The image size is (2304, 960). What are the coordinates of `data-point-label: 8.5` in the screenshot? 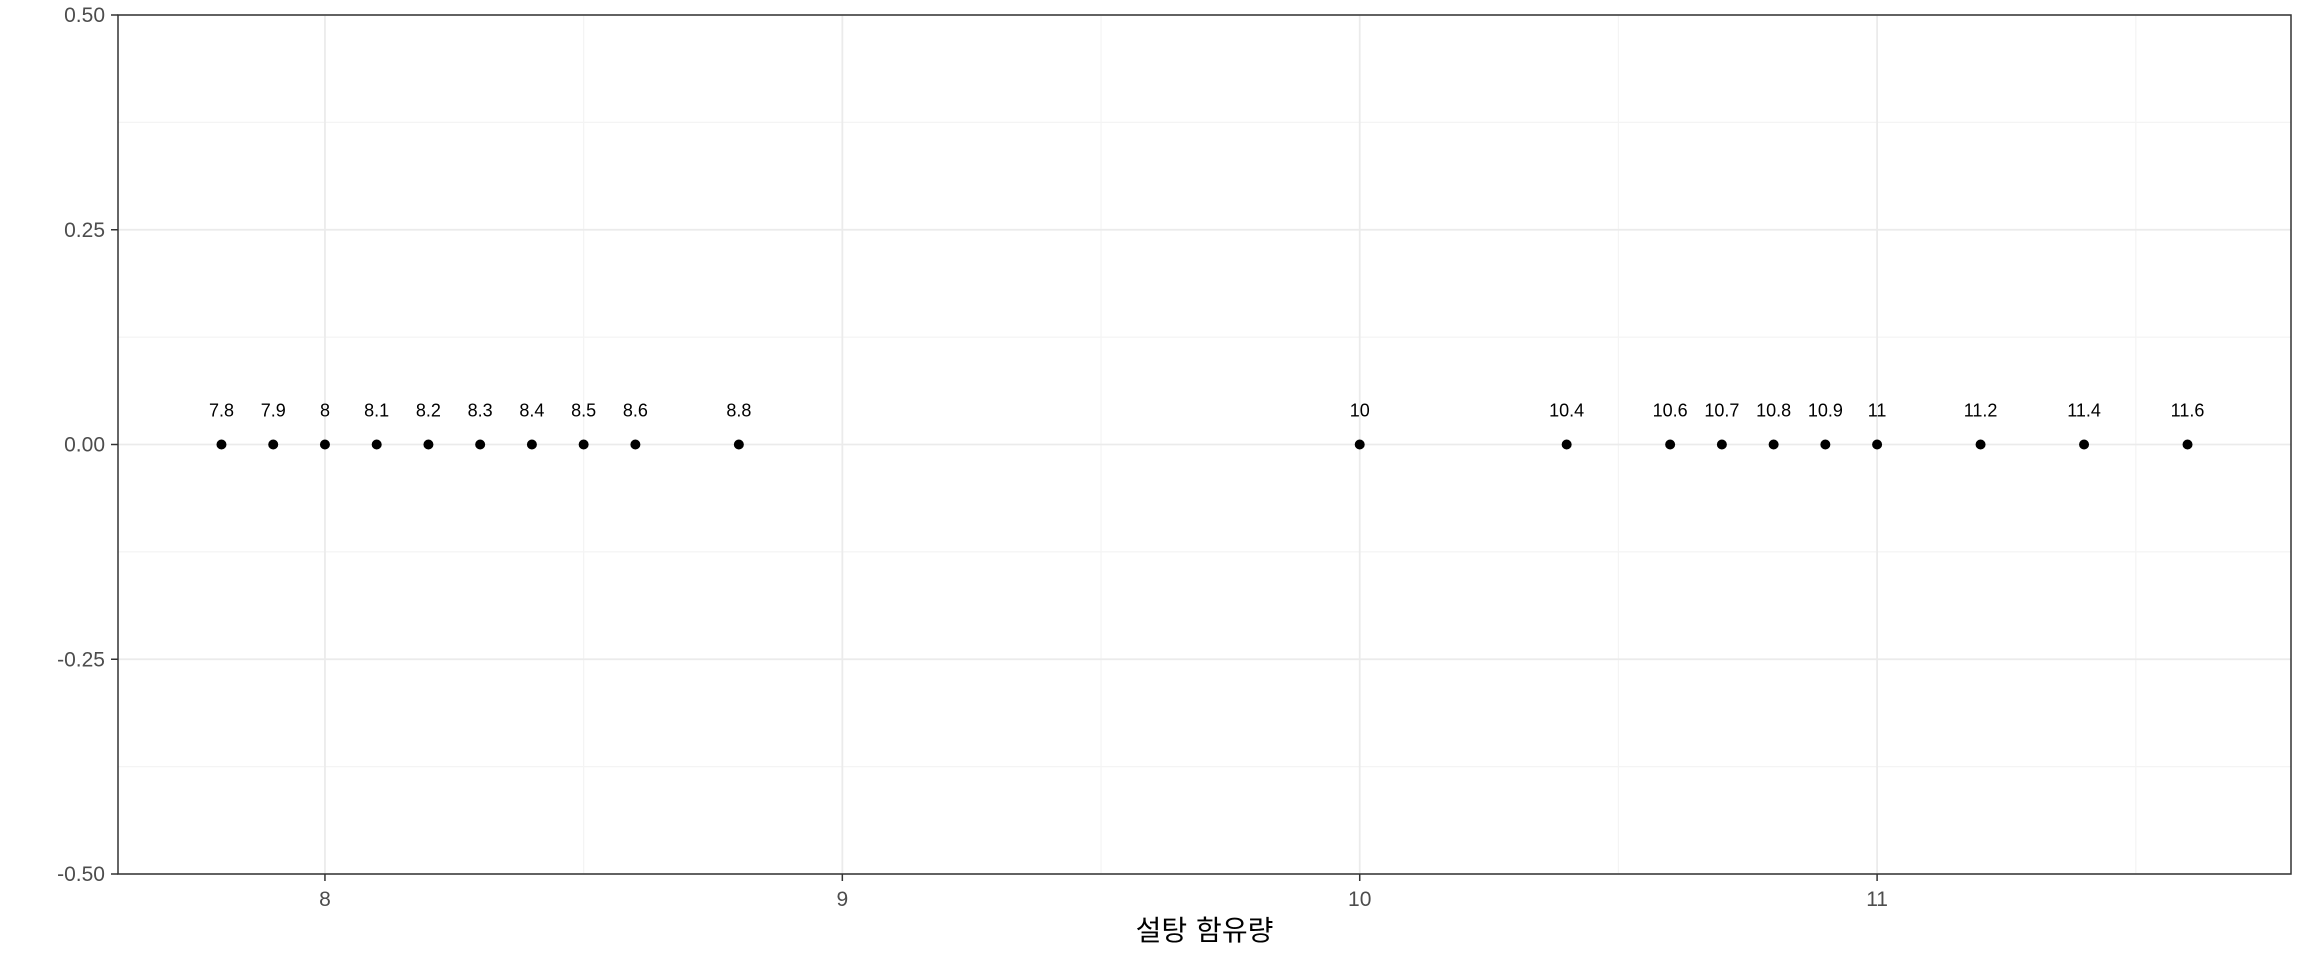 It's located at (583, 411).